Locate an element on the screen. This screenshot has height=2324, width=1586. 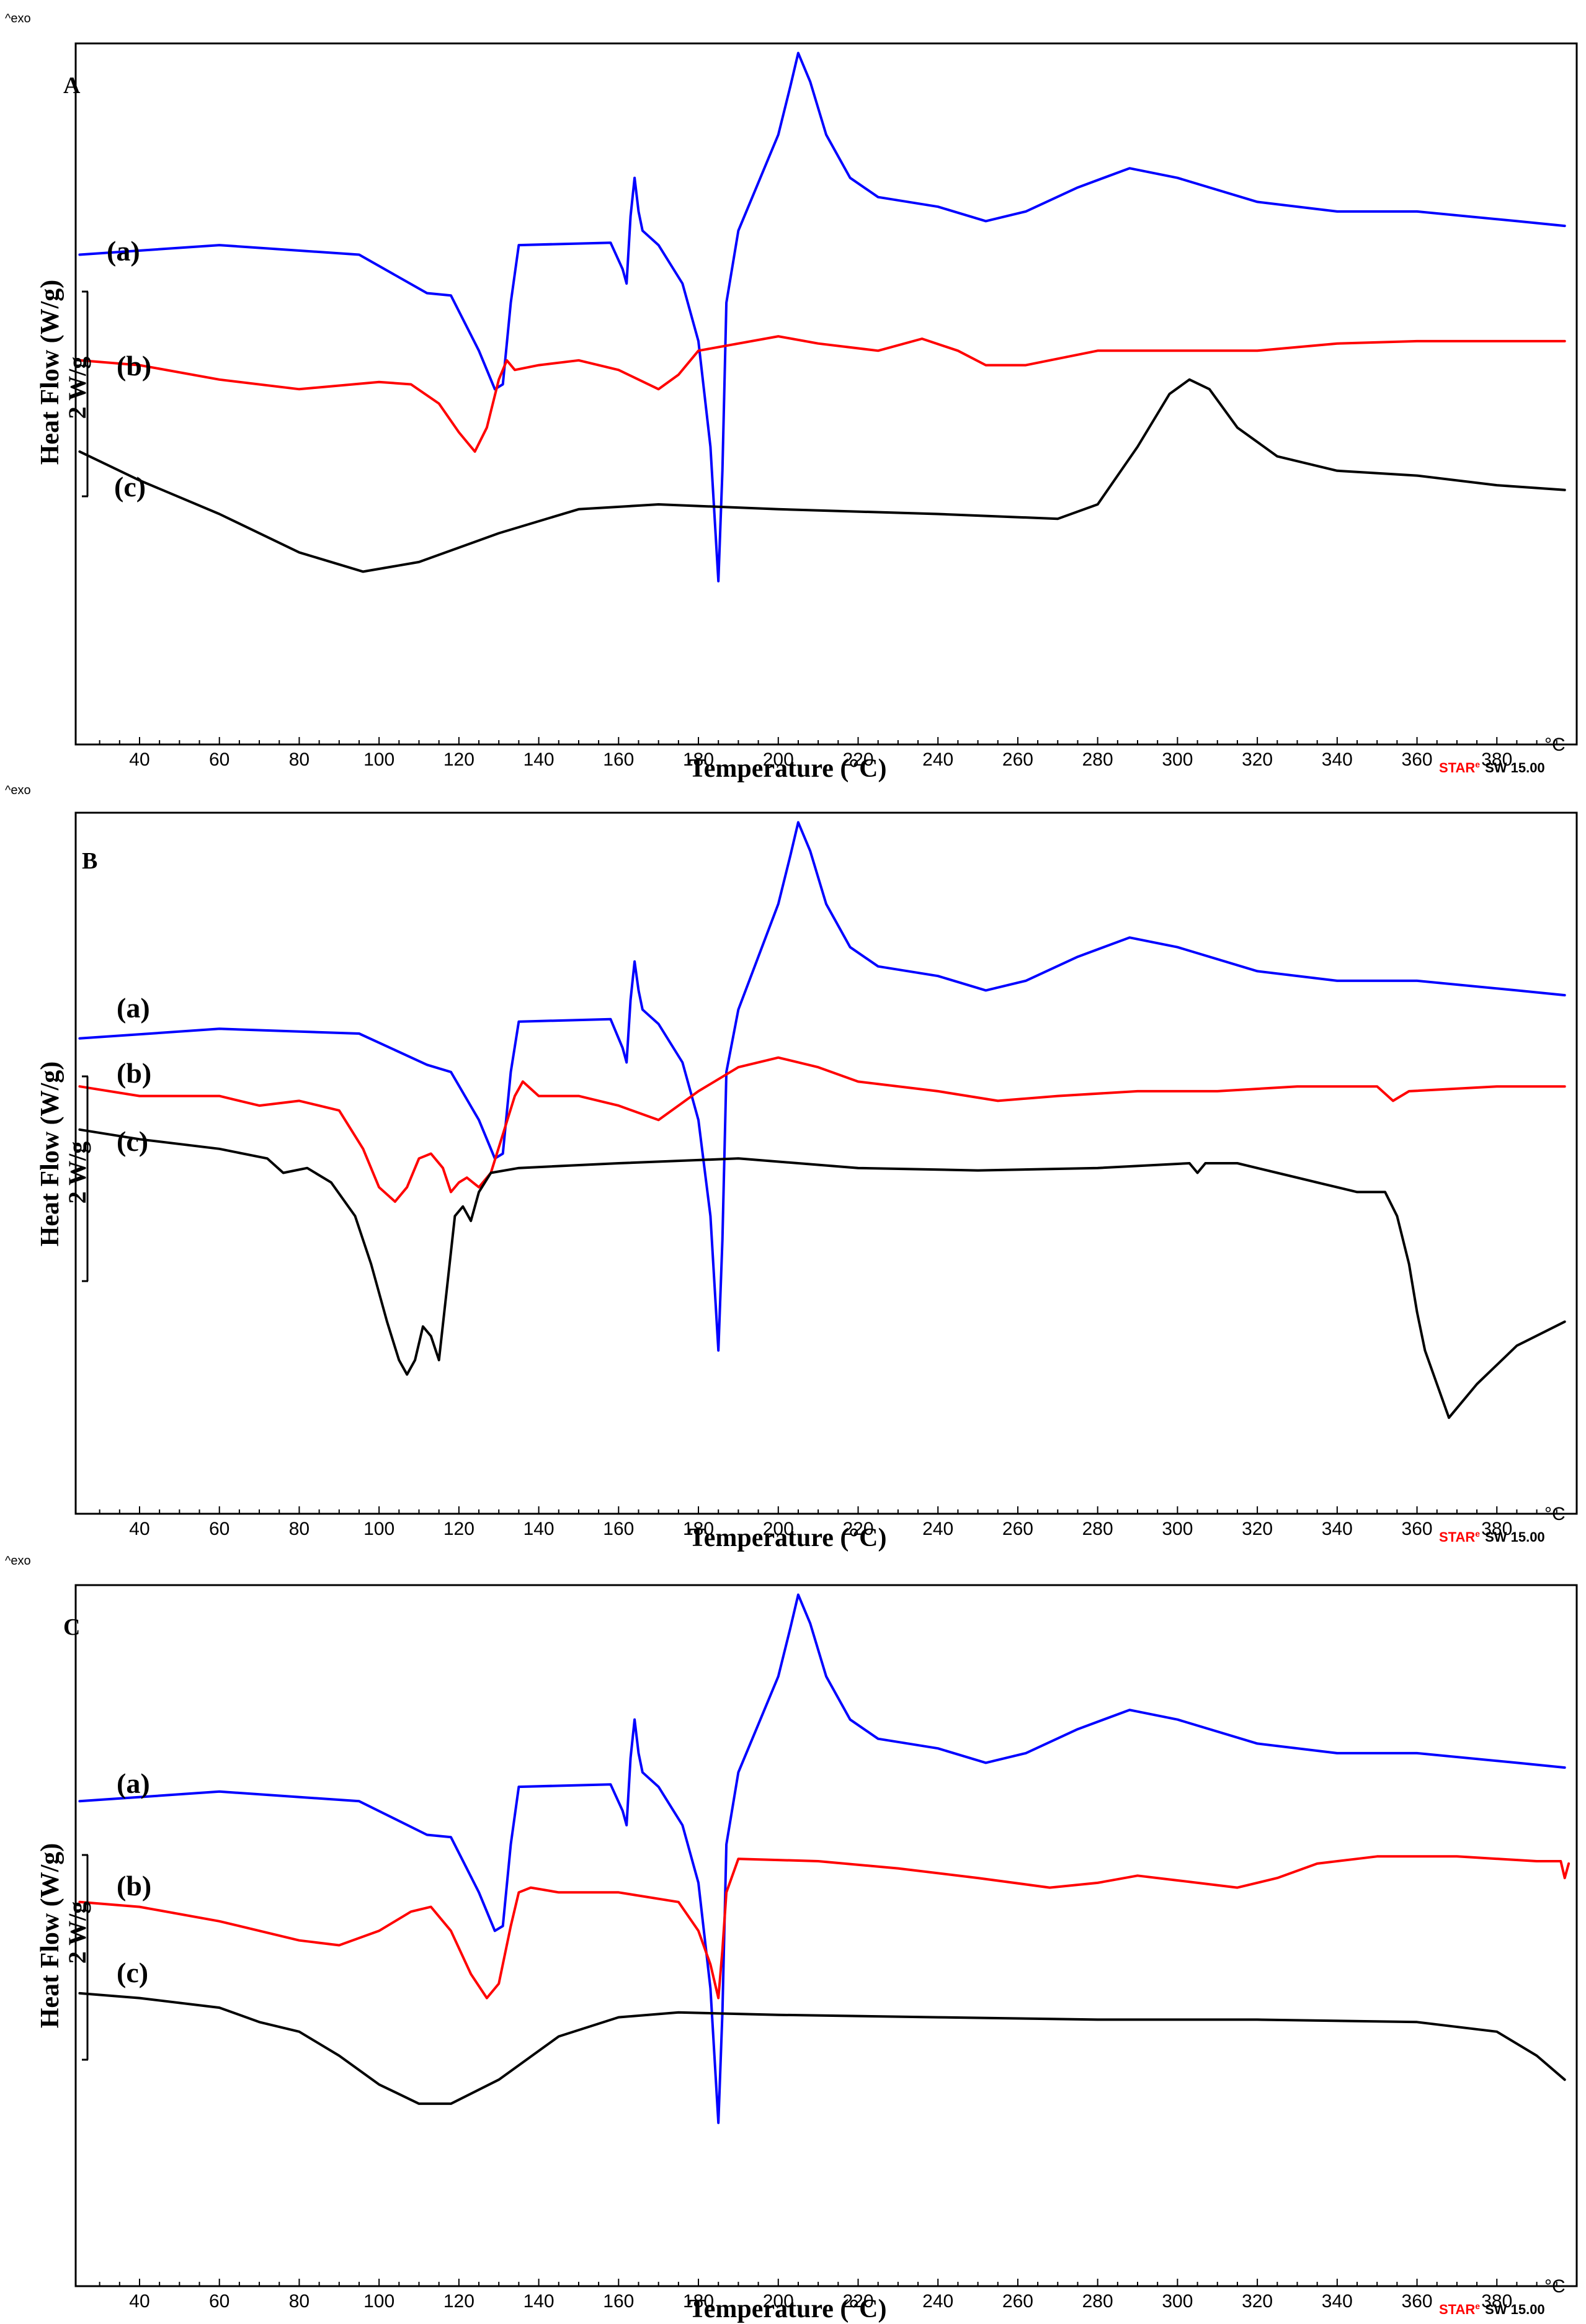
panel-label: B is located at coordinates (89, 861).